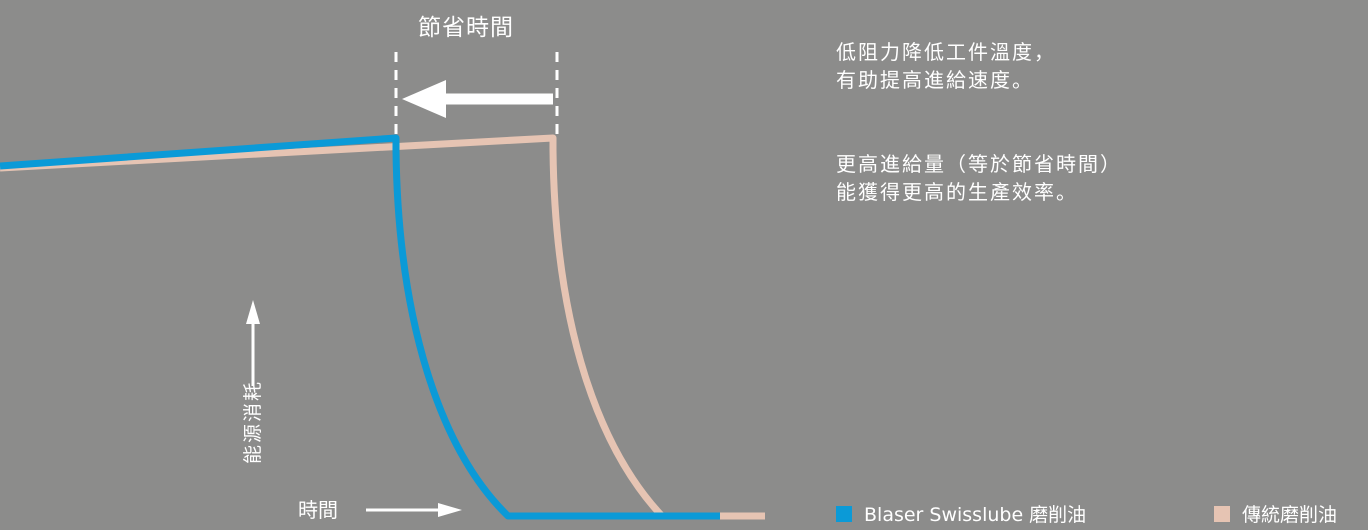 The image size is (1368, 530). I want to click on legend-label-conventional: 傳統磨削油, so click(1290, 515).